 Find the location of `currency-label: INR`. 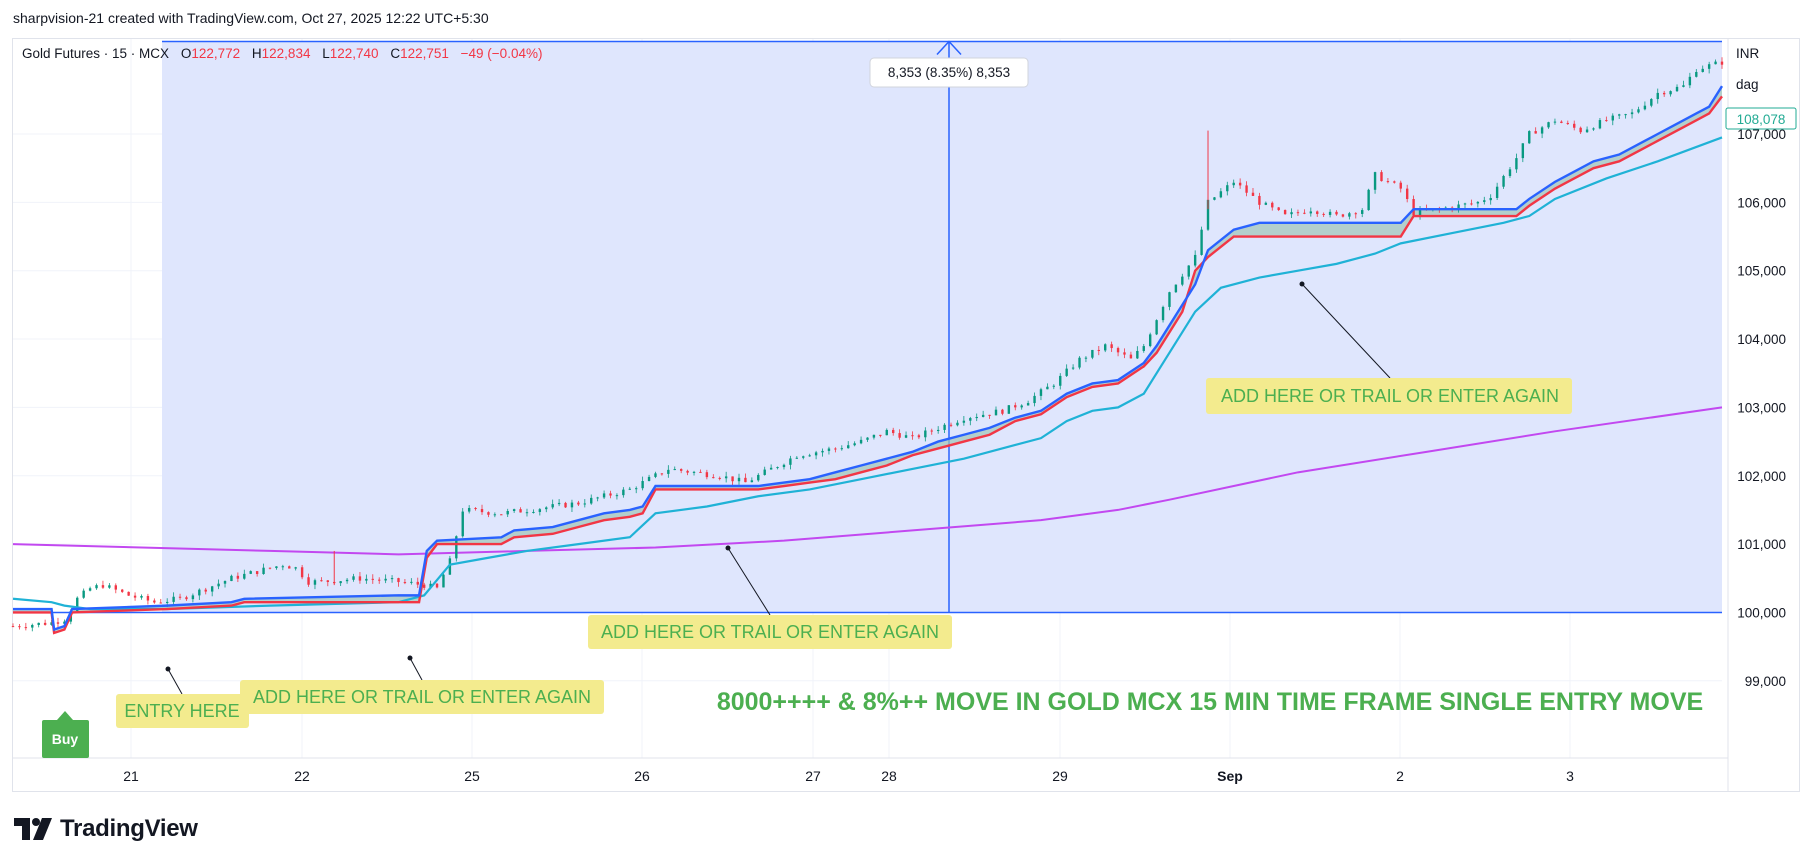

currency-label: INR is located at coordinates (1748, 53).